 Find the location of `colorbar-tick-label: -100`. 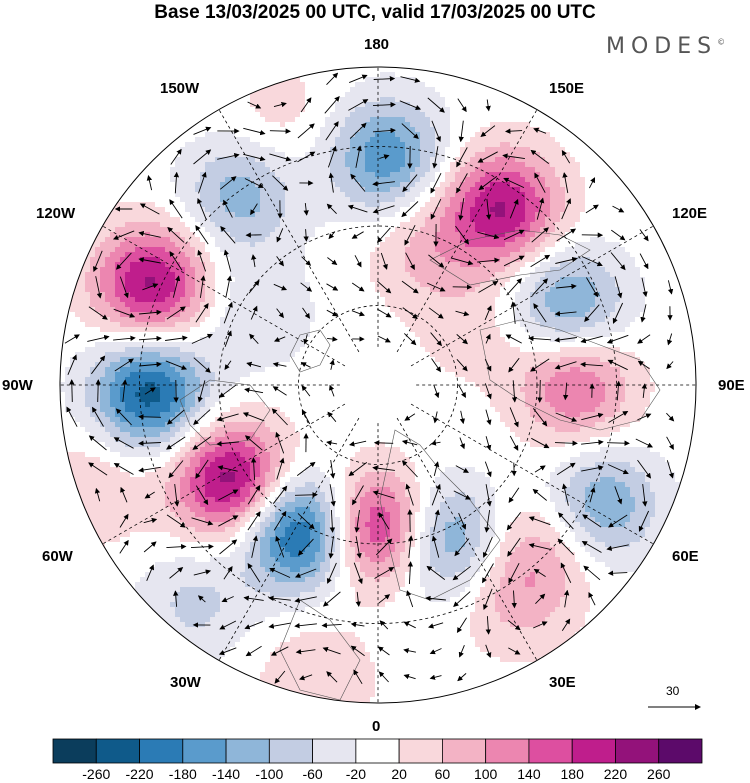

colorbar-tick-label: -100 is located at coordinates (269, 774).